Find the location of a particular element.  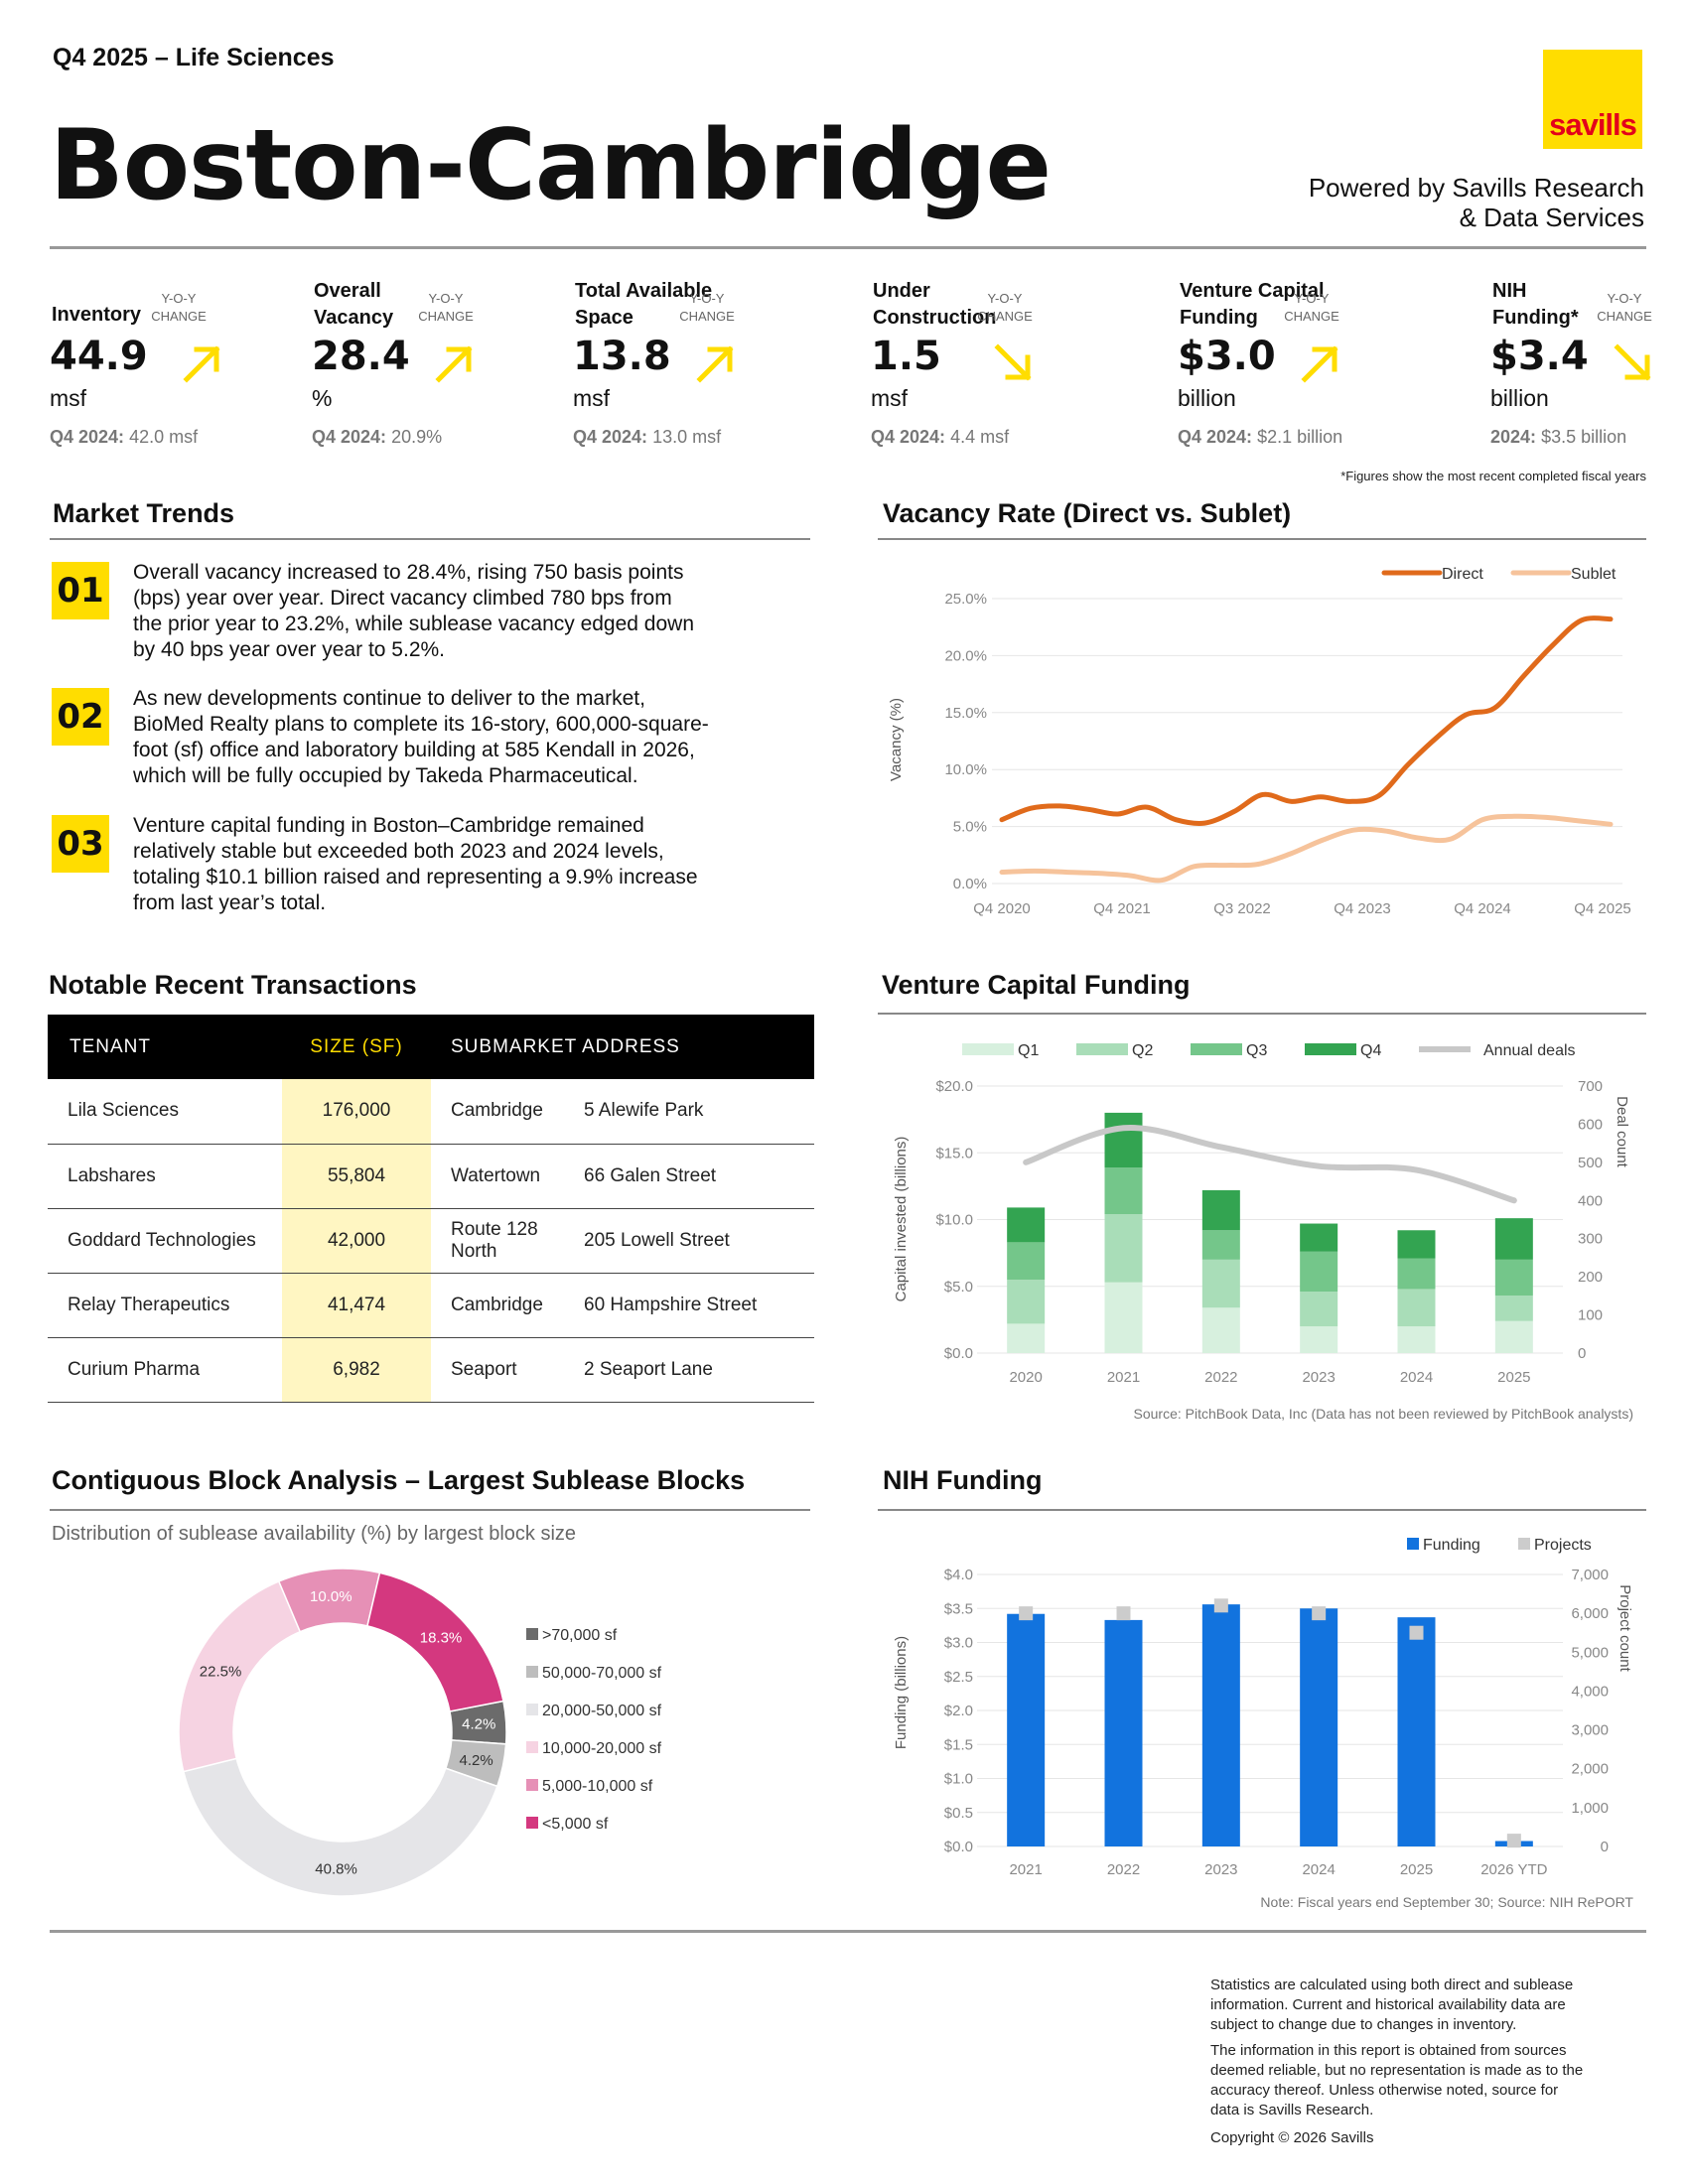

col-submarket: SUBMARKET is located at coordinates (504, 1047).